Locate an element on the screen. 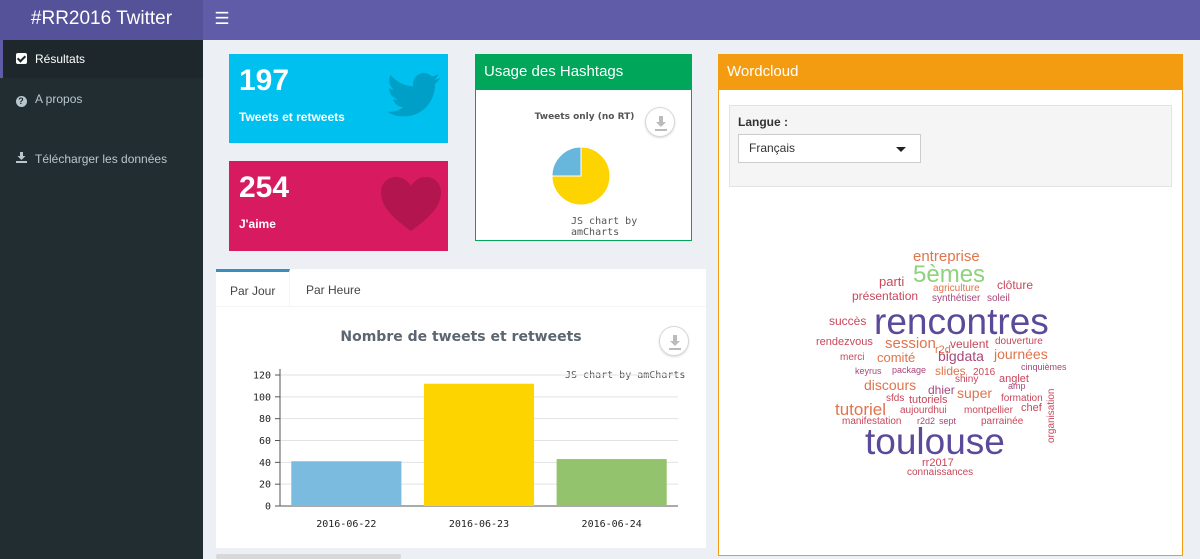  wordcloud-word: montpellier is located at coordinates (988, 410).